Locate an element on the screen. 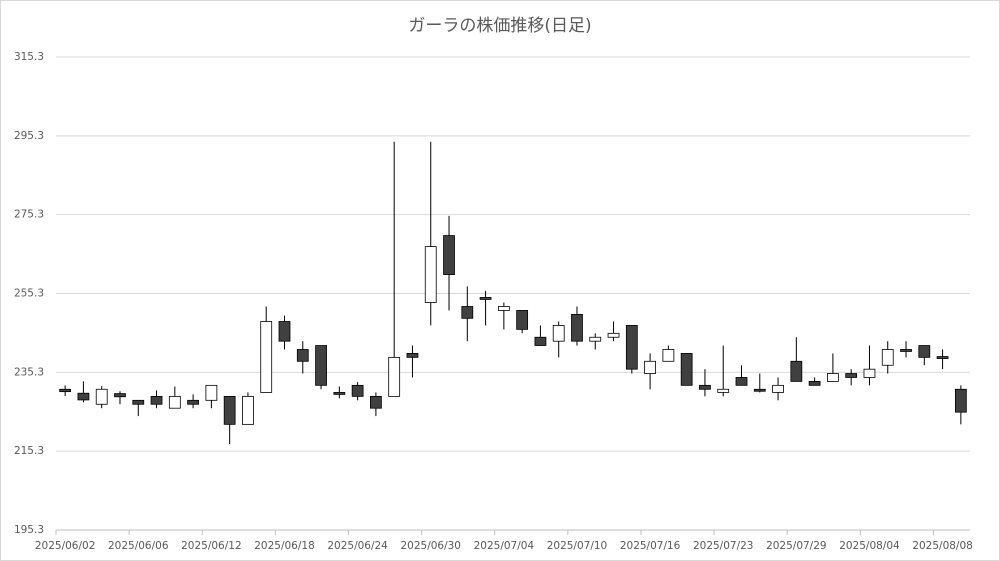 This screenshot has width=1000, height=561. y-tick-label: 235.3 is located at coordinates (29, 372).